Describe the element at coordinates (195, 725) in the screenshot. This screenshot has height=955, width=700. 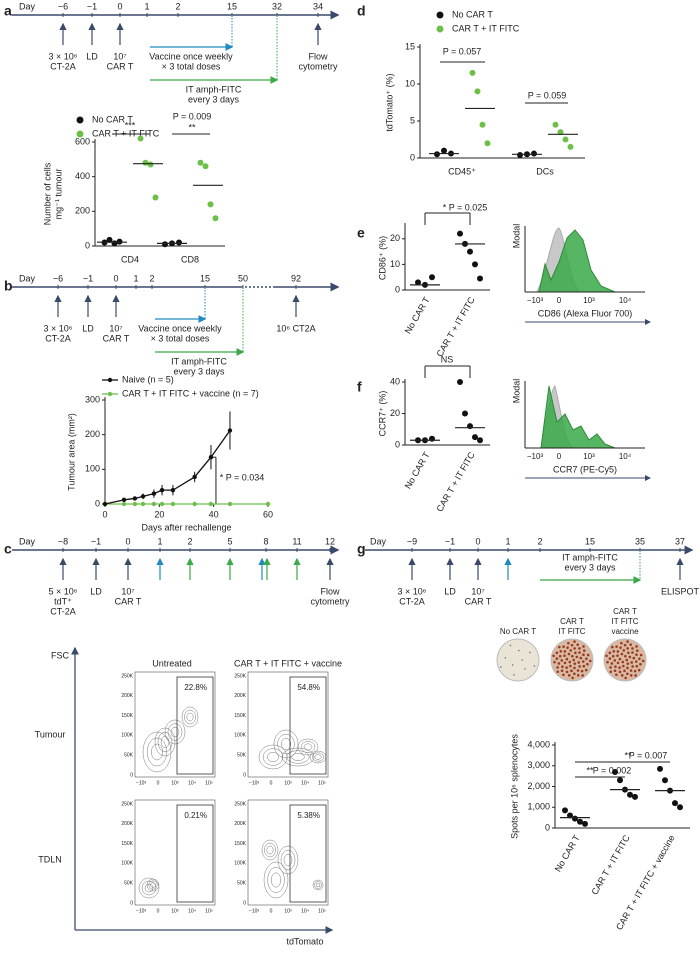
I see `gate` at that location.